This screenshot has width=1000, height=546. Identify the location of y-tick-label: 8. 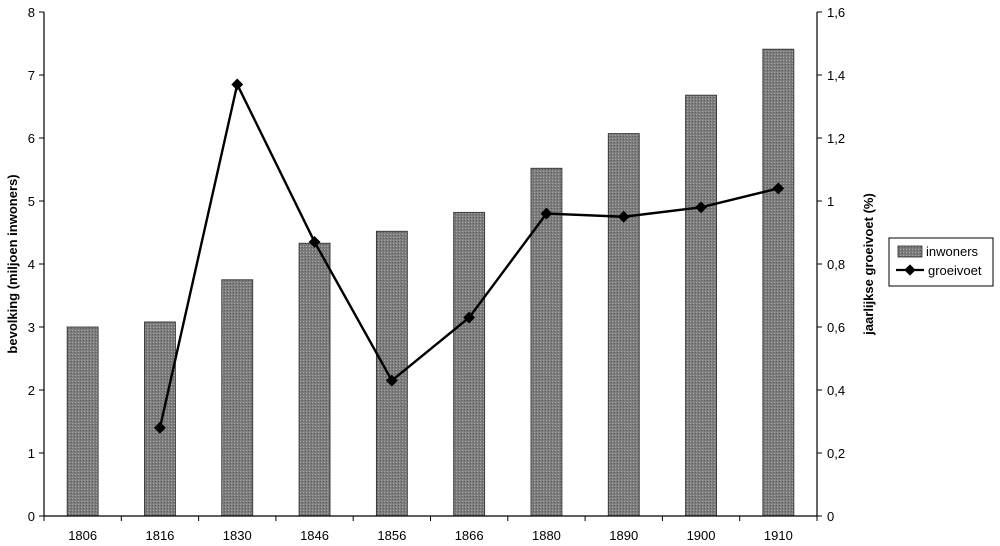
(31, 12).